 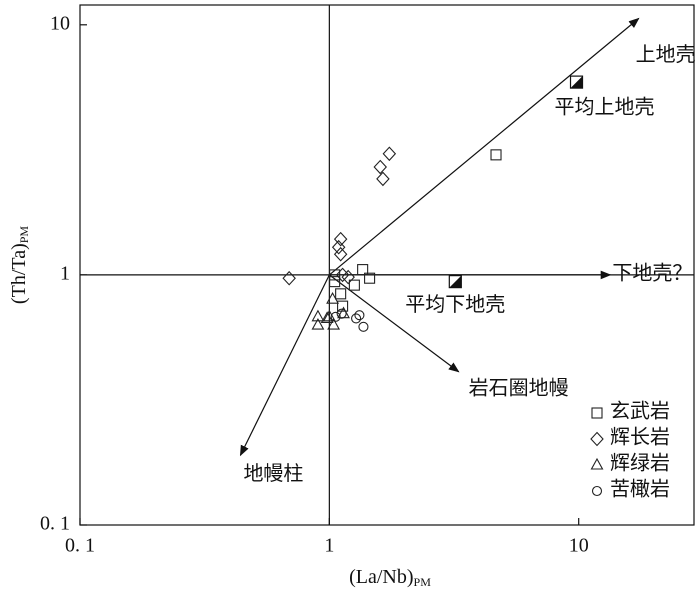 I want to click on x-tick-label: 10, so click(x=579, y=546).